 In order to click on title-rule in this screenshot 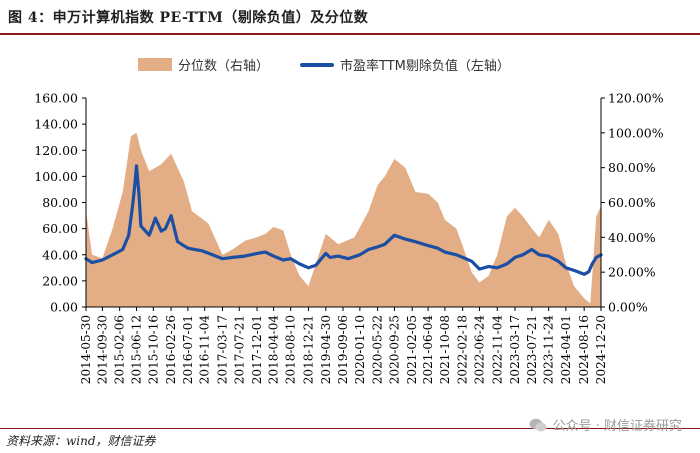, I will do `click(350, 34)`.